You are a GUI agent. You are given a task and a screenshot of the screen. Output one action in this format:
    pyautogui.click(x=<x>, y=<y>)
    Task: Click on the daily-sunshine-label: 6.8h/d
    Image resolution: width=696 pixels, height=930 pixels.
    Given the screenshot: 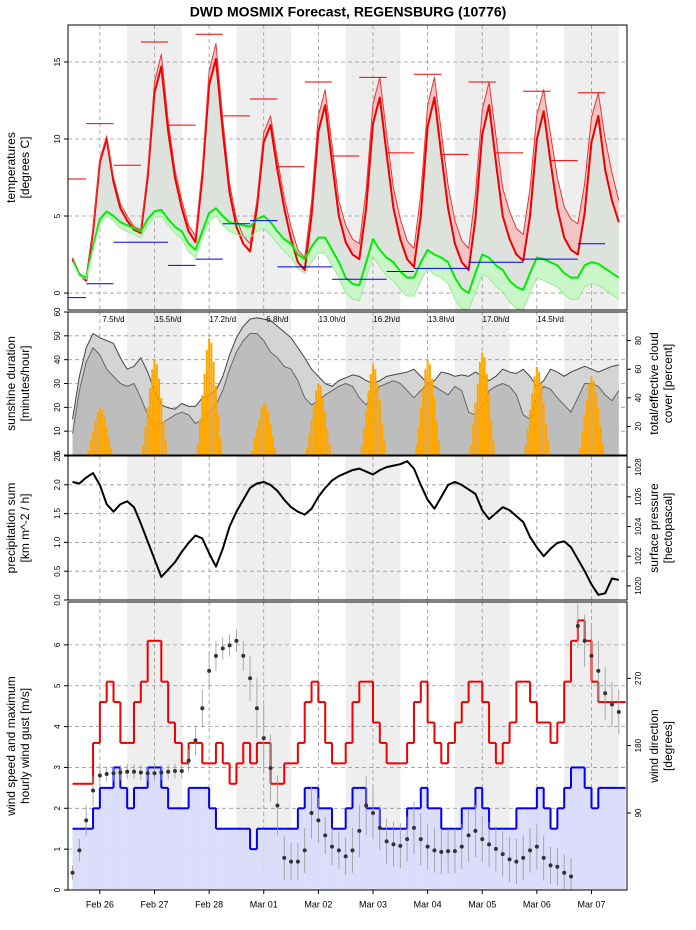 What is the action you would take?
    pyautogui.click(x=277, y=319)
    